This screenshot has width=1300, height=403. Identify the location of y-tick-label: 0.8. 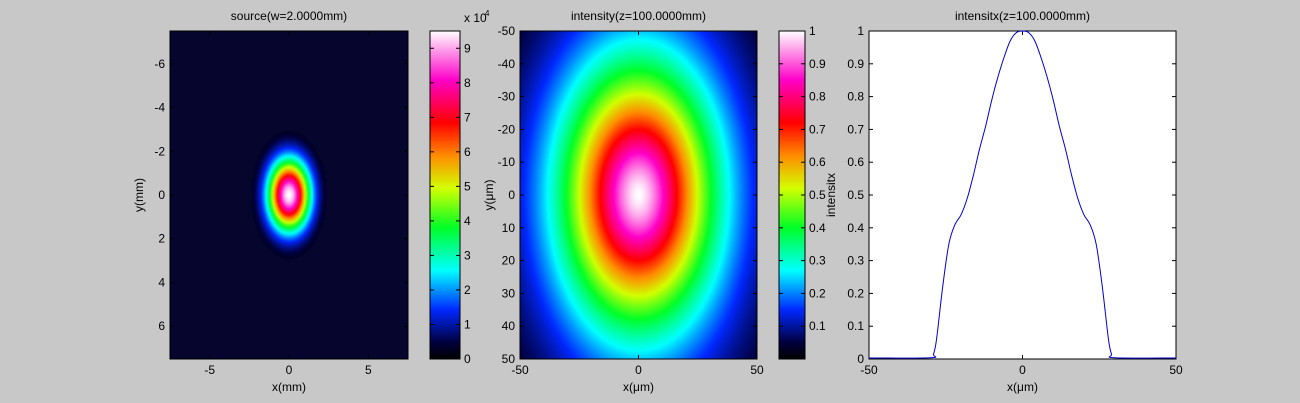
(855, 97).